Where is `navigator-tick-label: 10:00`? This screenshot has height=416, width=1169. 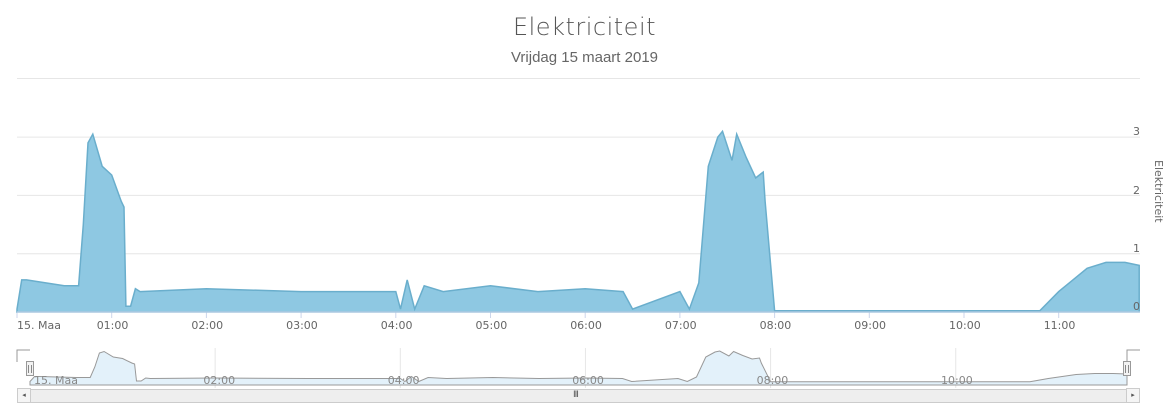 navigator-tick-label: 10:00 is located at coordinates (957, 380).